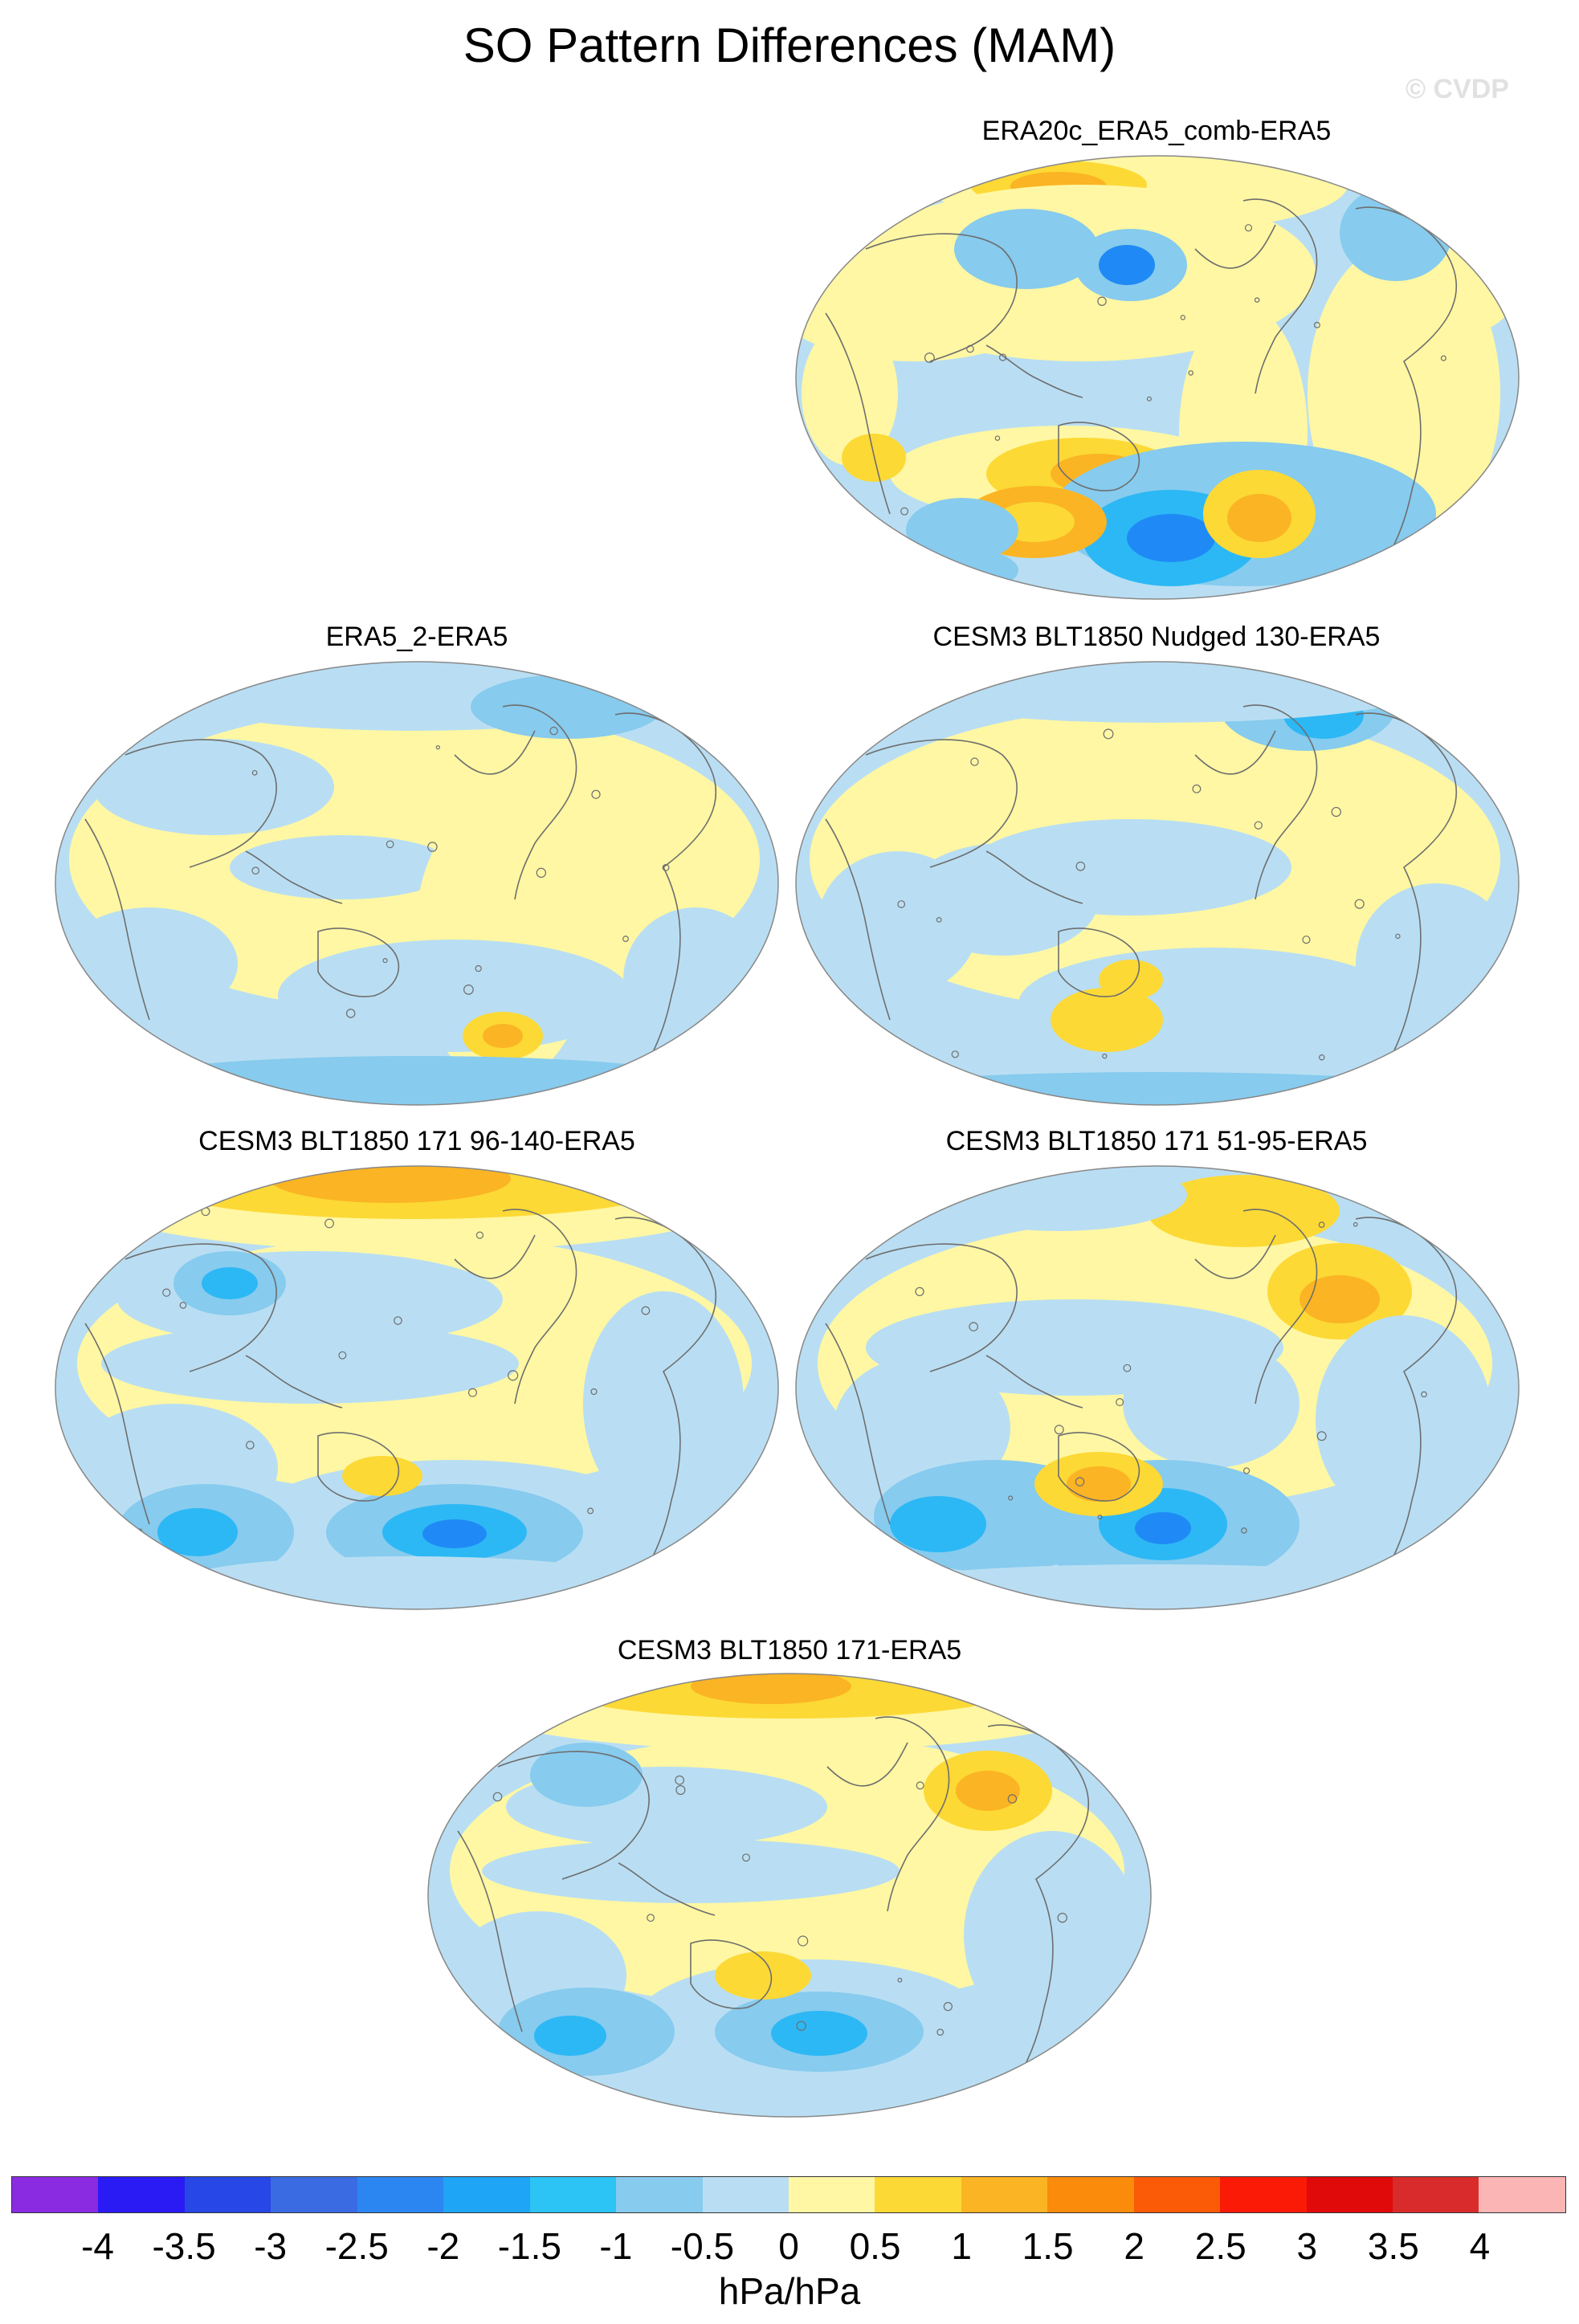 The image size is (1579, 2324). Describe the element at coordinates (271, 2246) in the screenshot. I see `colorbar-tick-label: -3` at that location.